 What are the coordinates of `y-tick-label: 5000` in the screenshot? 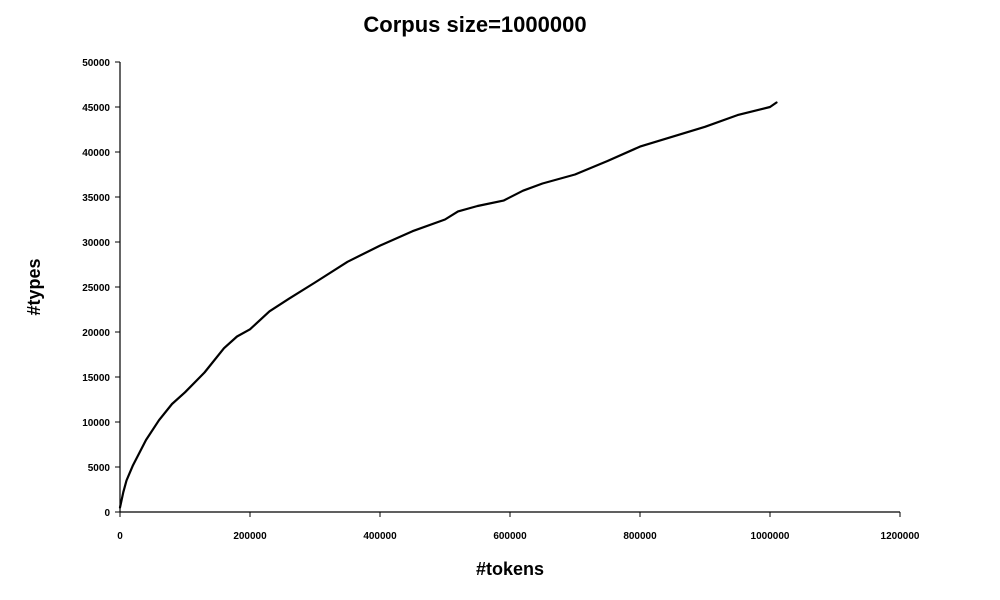 It's located at (99, 468).